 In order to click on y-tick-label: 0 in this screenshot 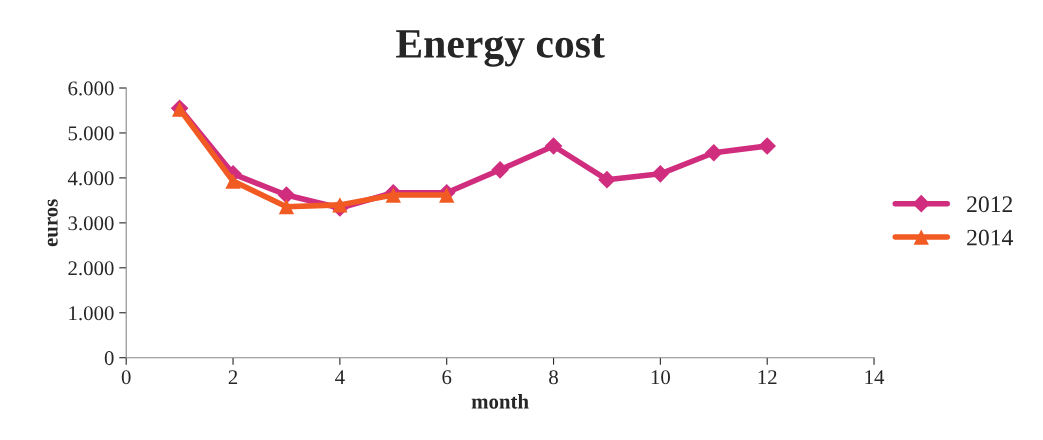, I will do `click(109, 358)`.